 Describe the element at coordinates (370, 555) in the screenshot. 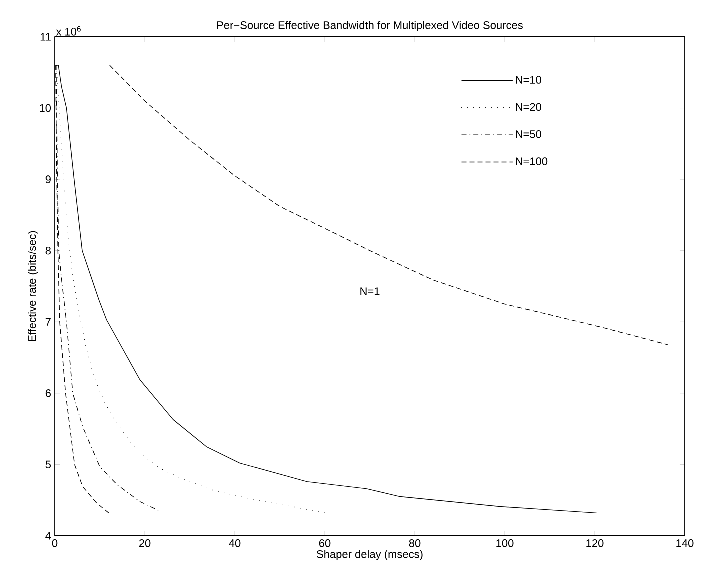

I see `x-axis-title: Shaper delay (msecs)` at that location.